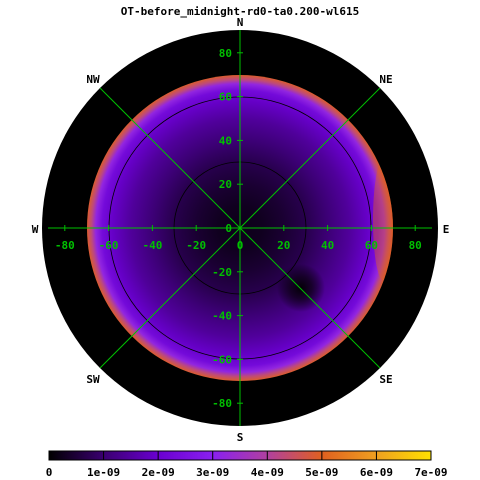 This screenshot has height=480, width=480. I want to click on colorbar-ticks, so click(240, 455).